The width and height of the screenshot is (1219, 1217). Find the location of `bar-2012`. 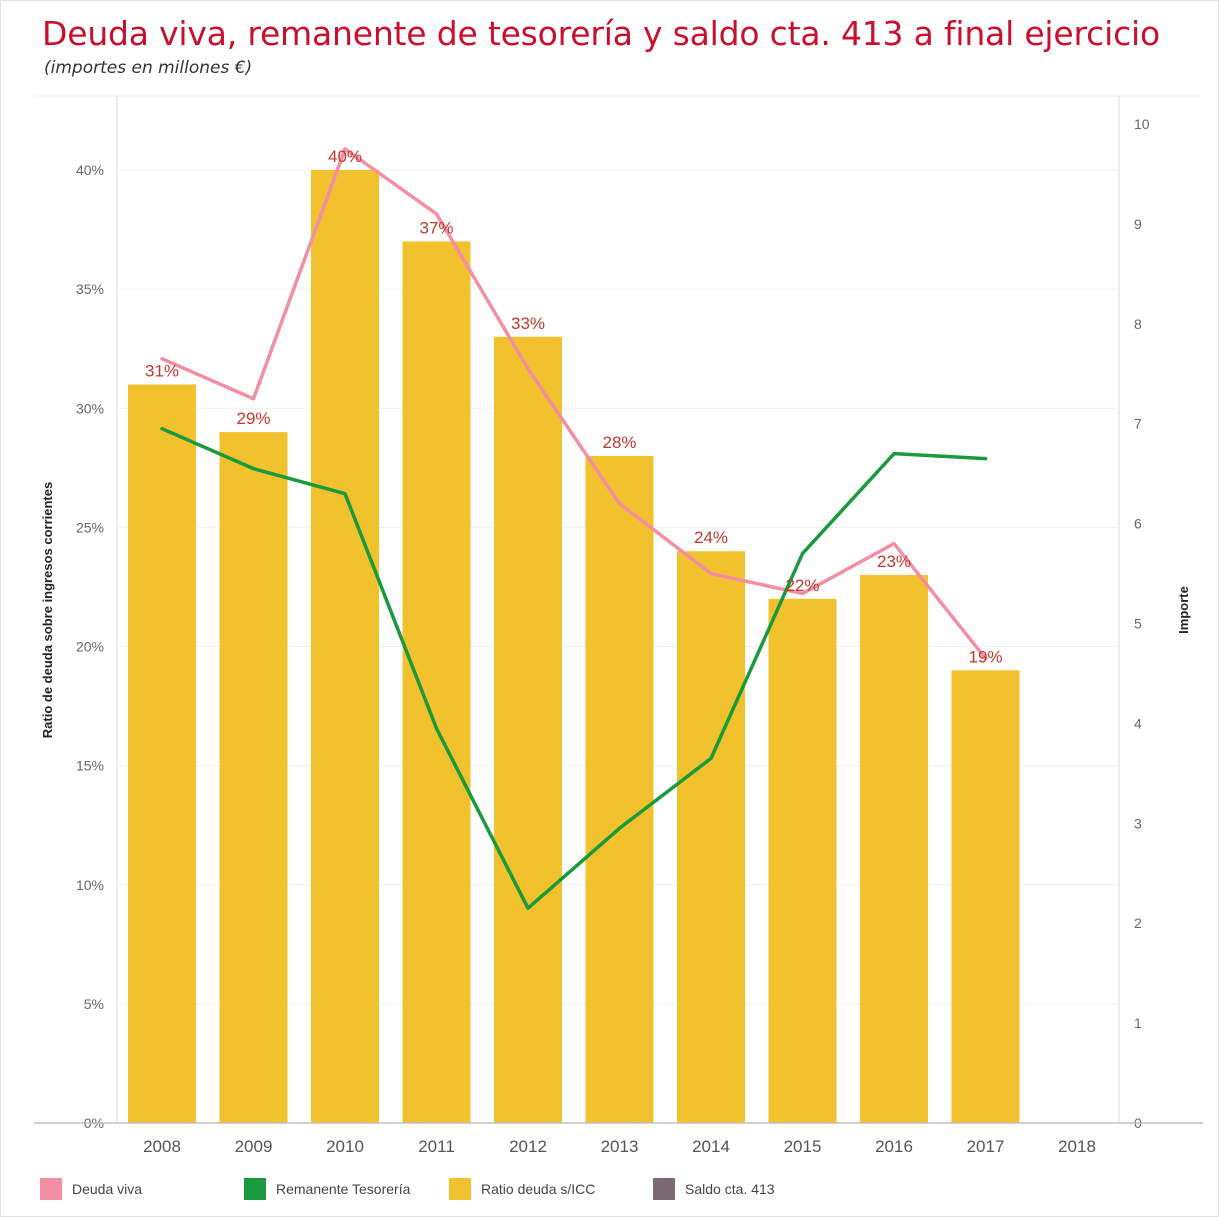

bar-2012 is located at coordinates (528, 729).